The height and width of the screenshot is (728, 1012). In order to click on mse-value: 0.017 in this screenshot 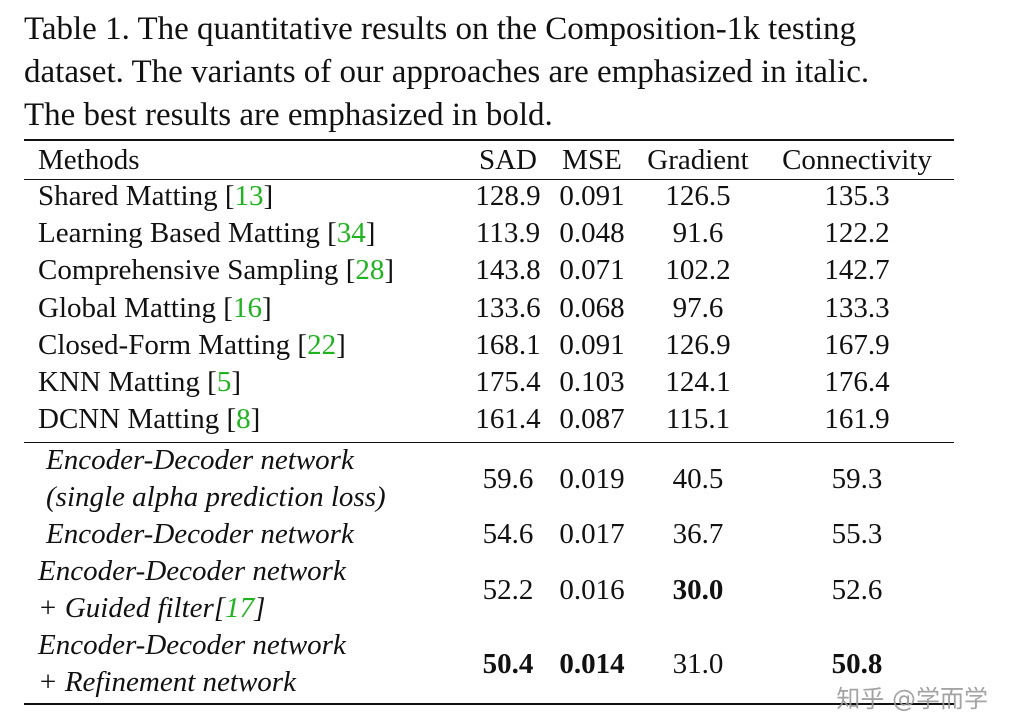, I will do `click(592, 534)`.